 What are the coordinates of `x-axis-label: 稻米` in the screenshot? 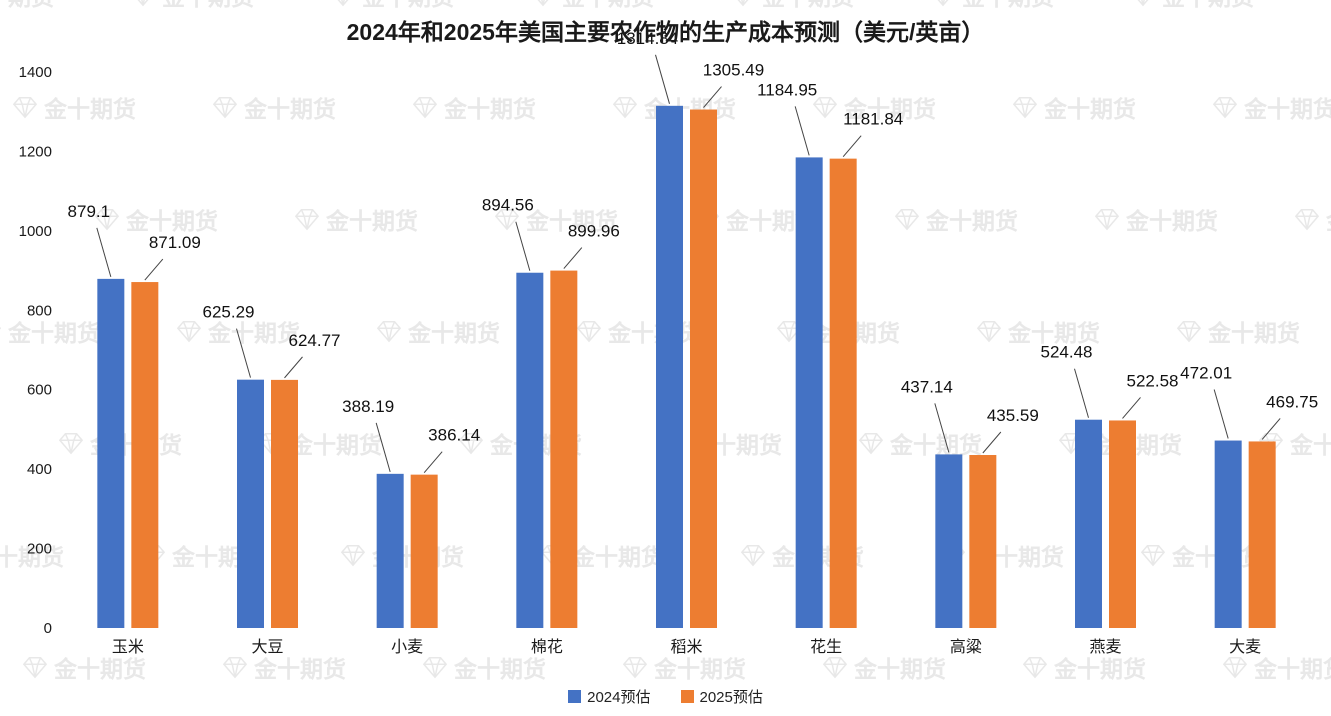 It's located at (686, 647).